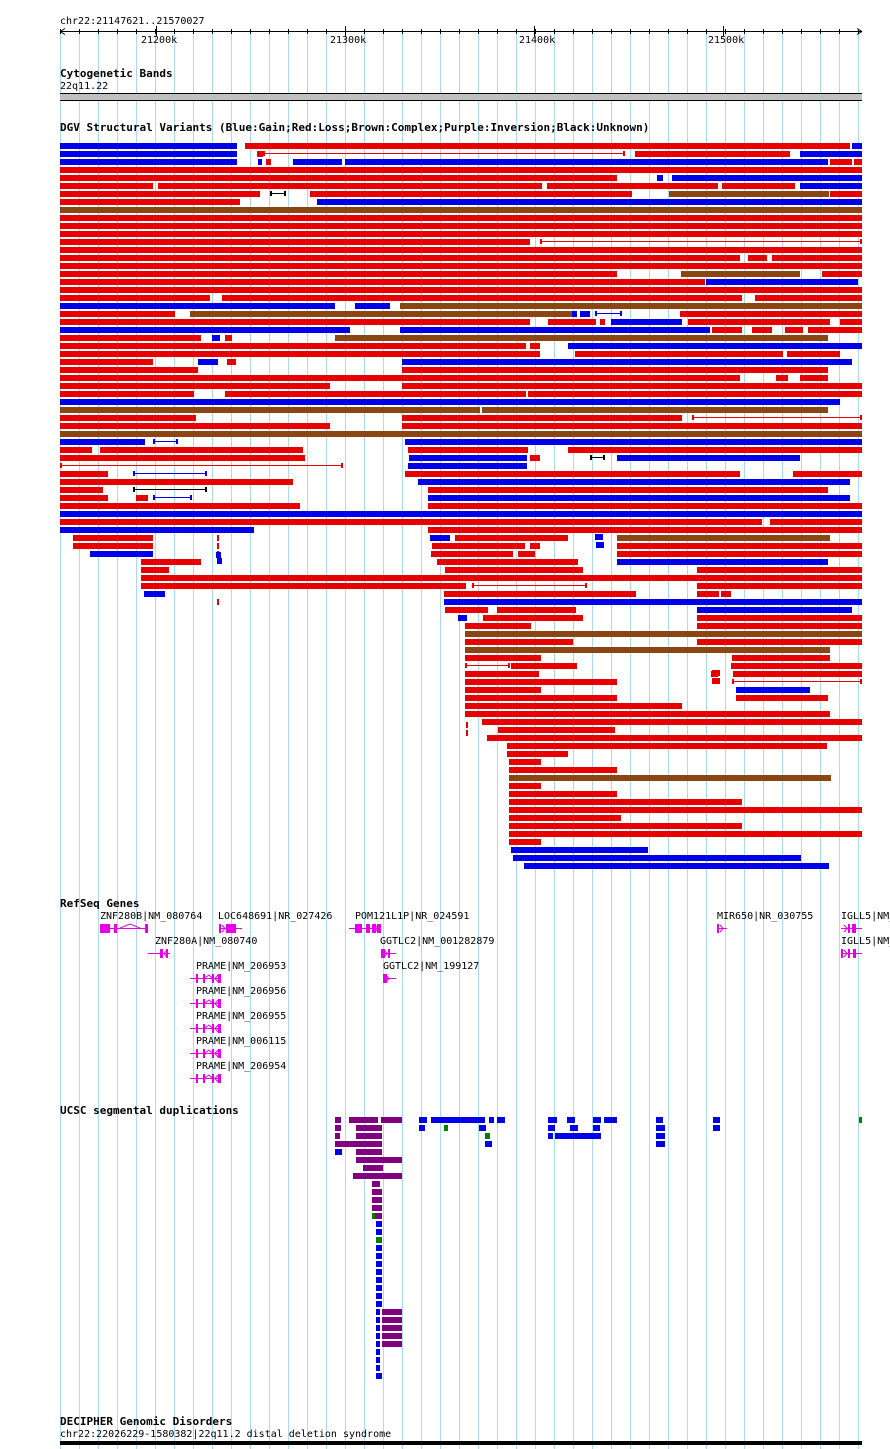  I want to click on gene-label: GGTLC2|NM_001282879, so click(437, 941).